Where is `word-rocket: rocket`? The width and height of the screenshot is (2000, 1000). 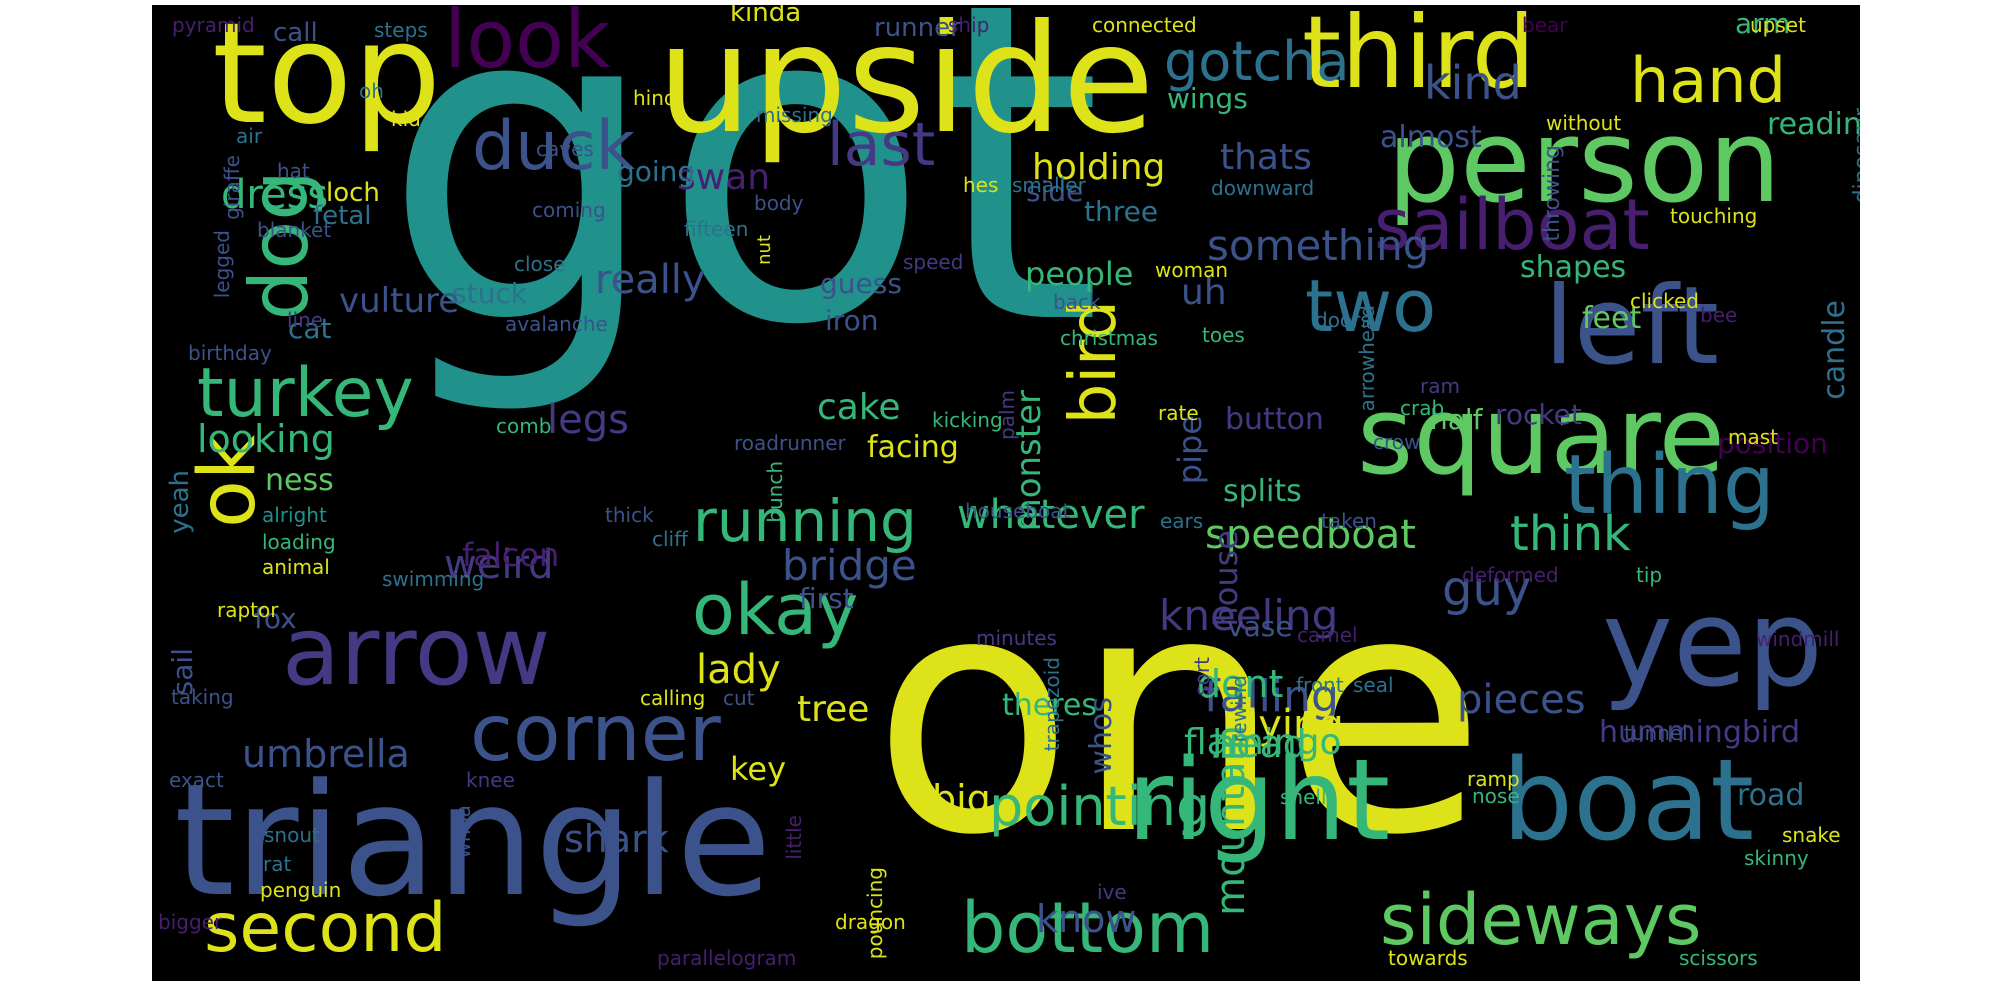
word-rocket: rocket is located at coordinates (1538, 414).